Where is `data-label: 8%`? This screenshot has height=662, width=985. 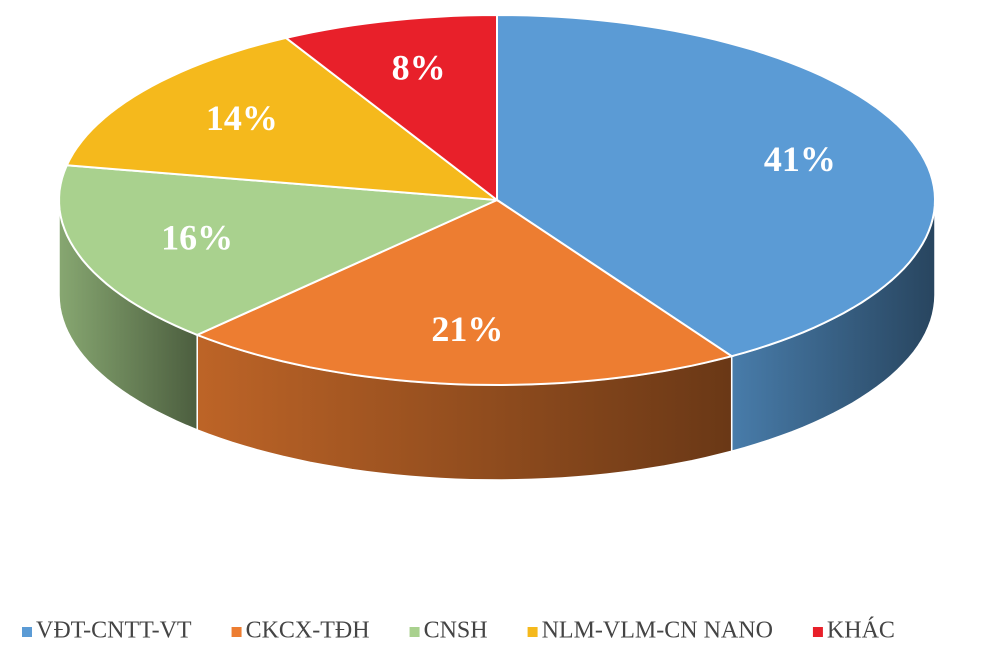 data-label: 8% is located at coordinates (419, 67).